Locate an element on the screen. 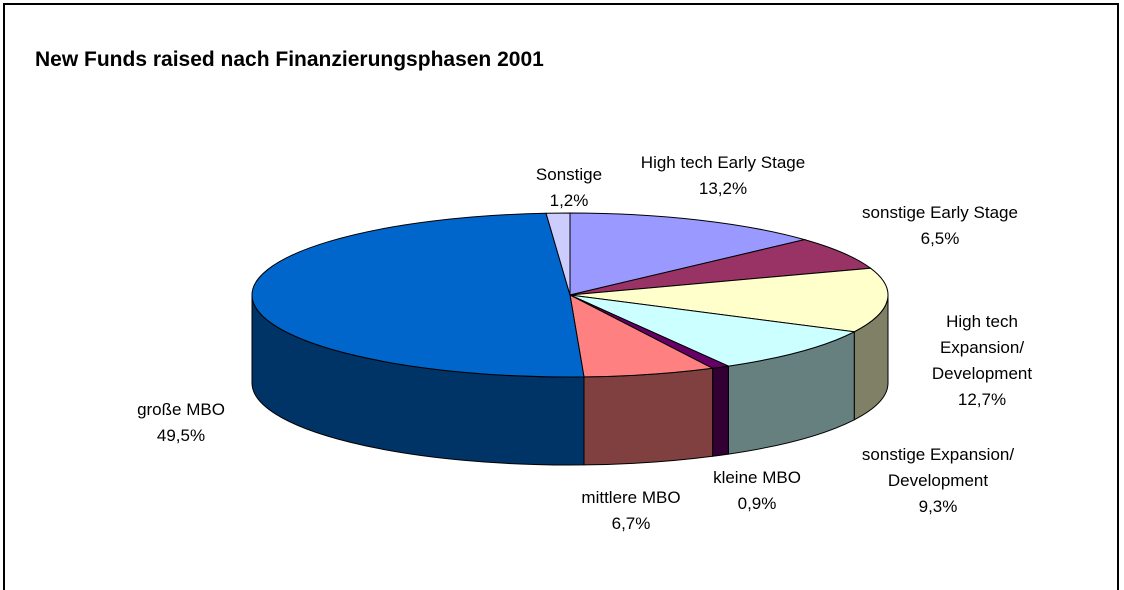  slice-label: High tech Early Stage 13,2% is located at coordinates (723, 176).